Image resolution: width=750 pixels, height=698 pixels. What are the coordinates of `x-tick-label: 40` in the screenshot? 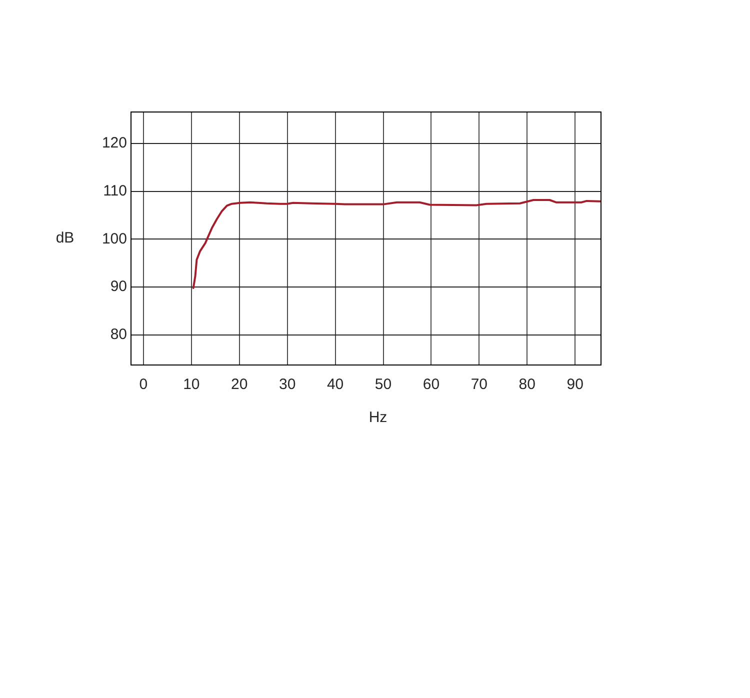 It's located at (335, 385).